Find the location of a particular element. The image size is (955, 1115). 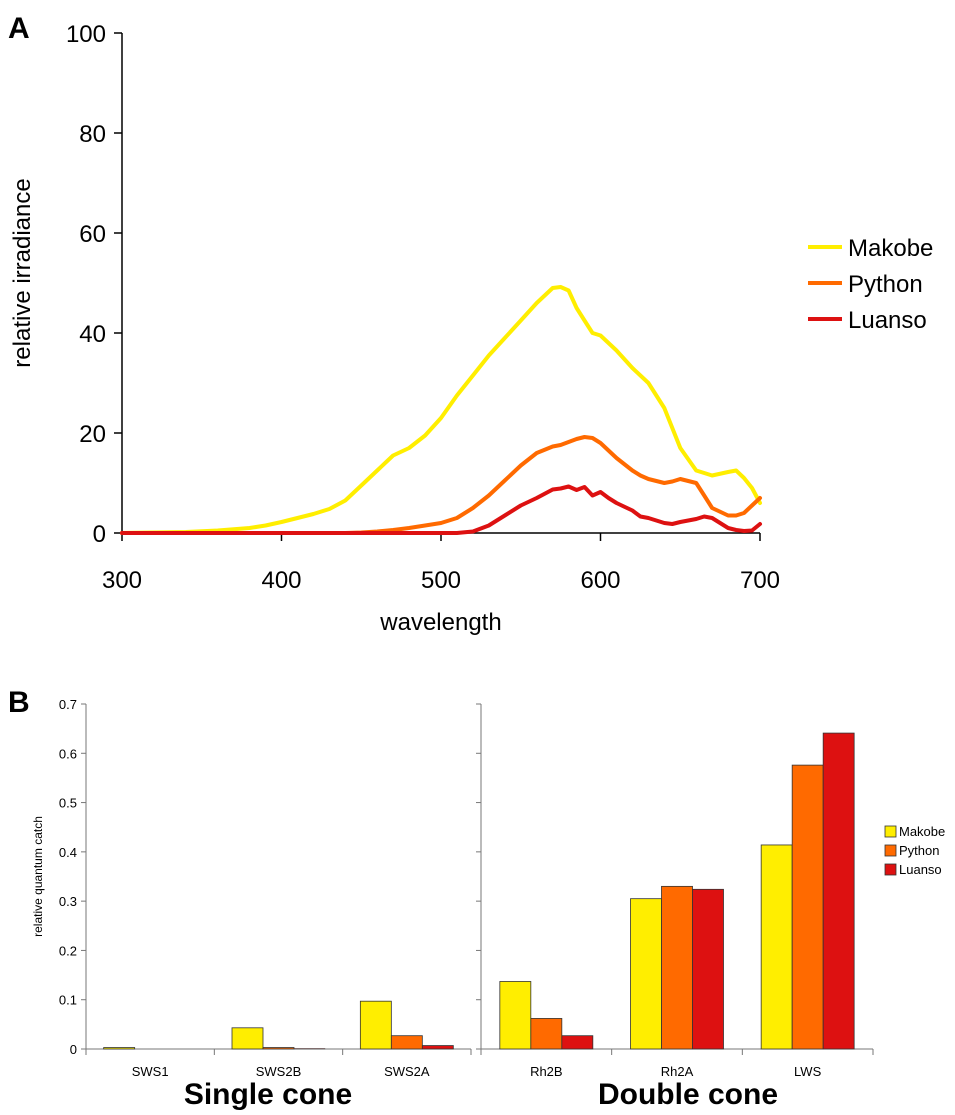

bar-rh2a-makobe is located at coordinates (646, 974).